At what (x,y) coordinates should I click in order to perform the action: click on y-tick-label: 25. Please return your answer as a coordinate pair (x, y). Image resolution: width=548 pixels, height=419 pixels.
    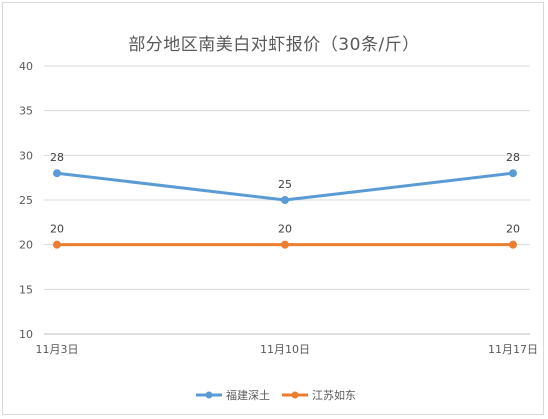
    Looking at the image, I should click on (26, 200).